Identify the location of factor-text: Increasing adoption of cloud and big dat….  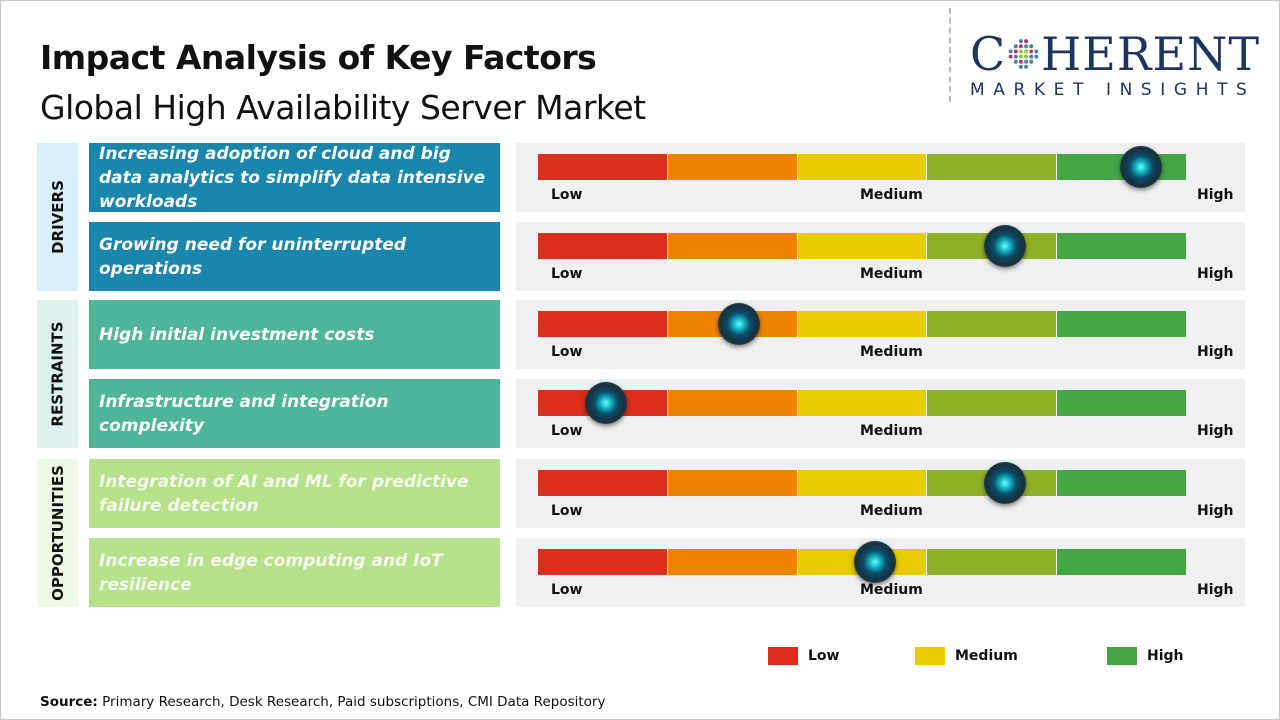
(292, 177).